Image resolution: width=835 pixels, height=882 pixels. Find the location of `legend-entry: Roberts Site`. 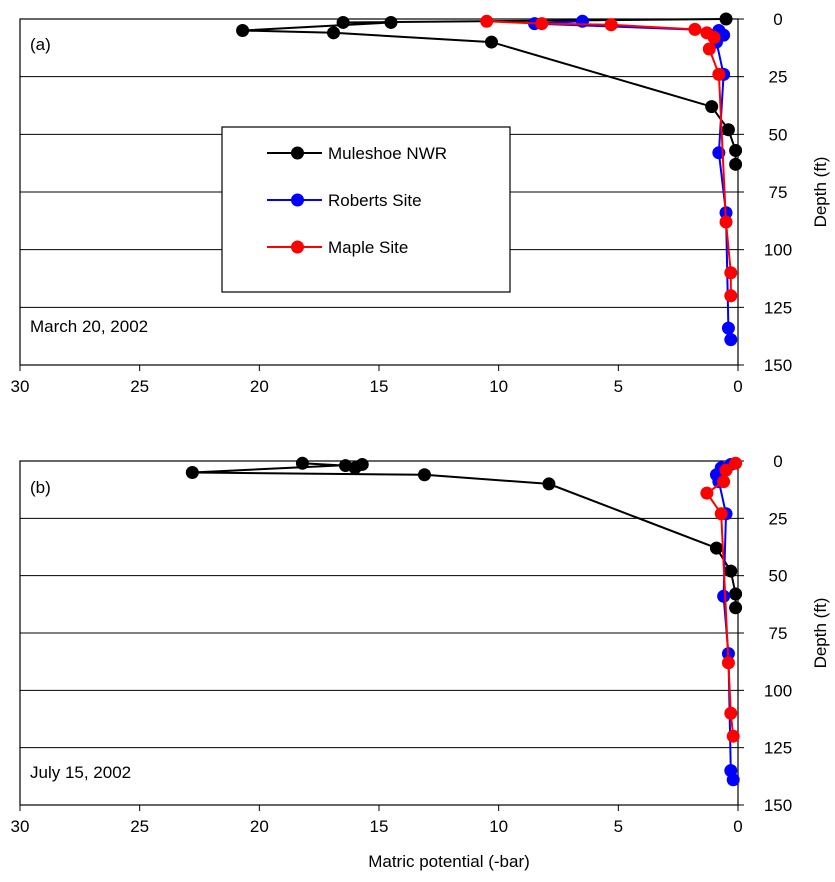

legend-entry: Roberts Site is located at coordinates (375, 200).